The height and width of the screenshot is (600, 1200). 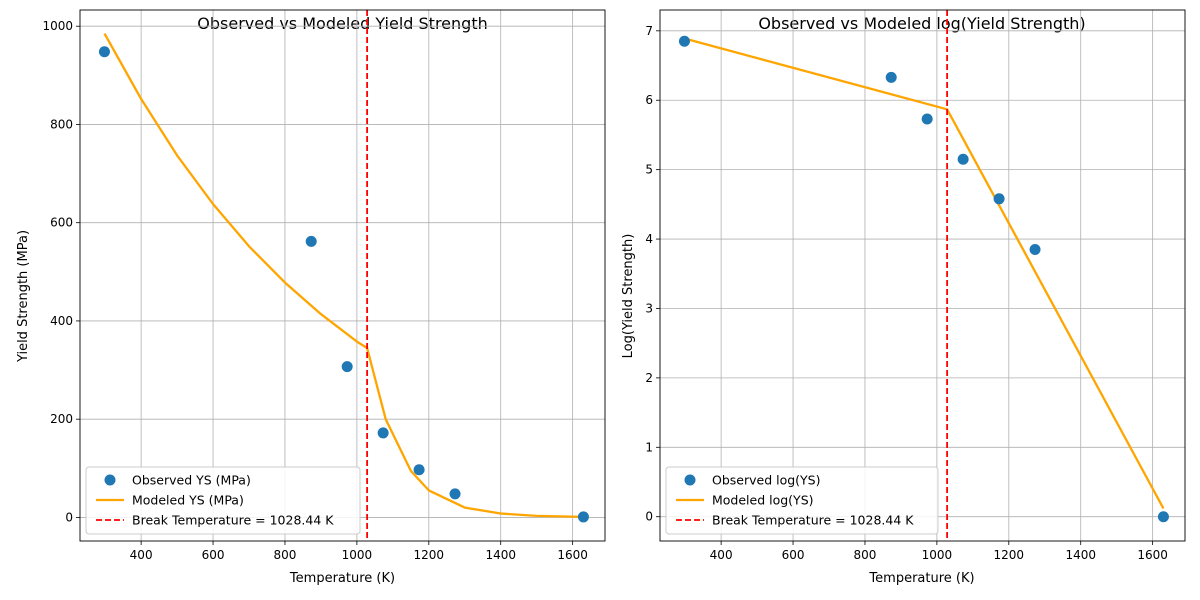 What do you see at coordinates (342, 23) in the screenshot?
I see `chart-title: Observed vs Modeled Yield Strength` at bounding box center [342, 23].